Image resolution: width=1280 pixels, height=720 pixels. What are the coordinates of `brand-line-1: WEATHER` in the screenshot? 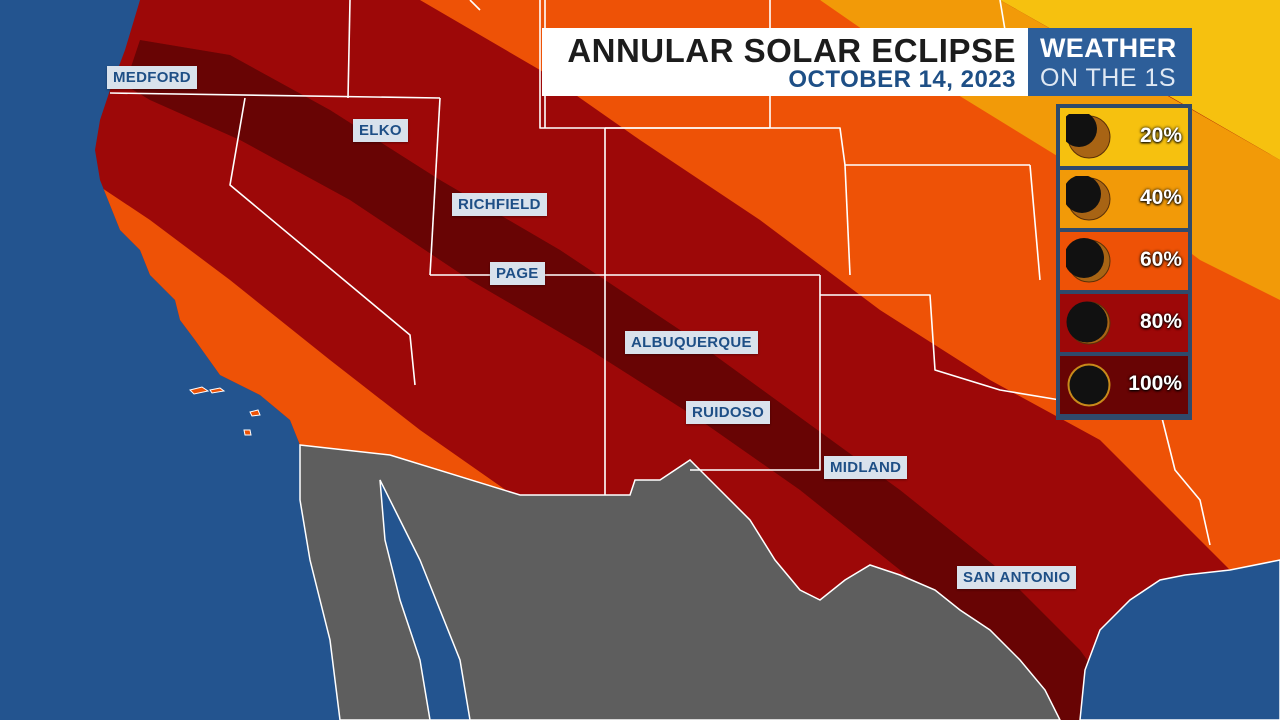 It's located at (1108, 48).